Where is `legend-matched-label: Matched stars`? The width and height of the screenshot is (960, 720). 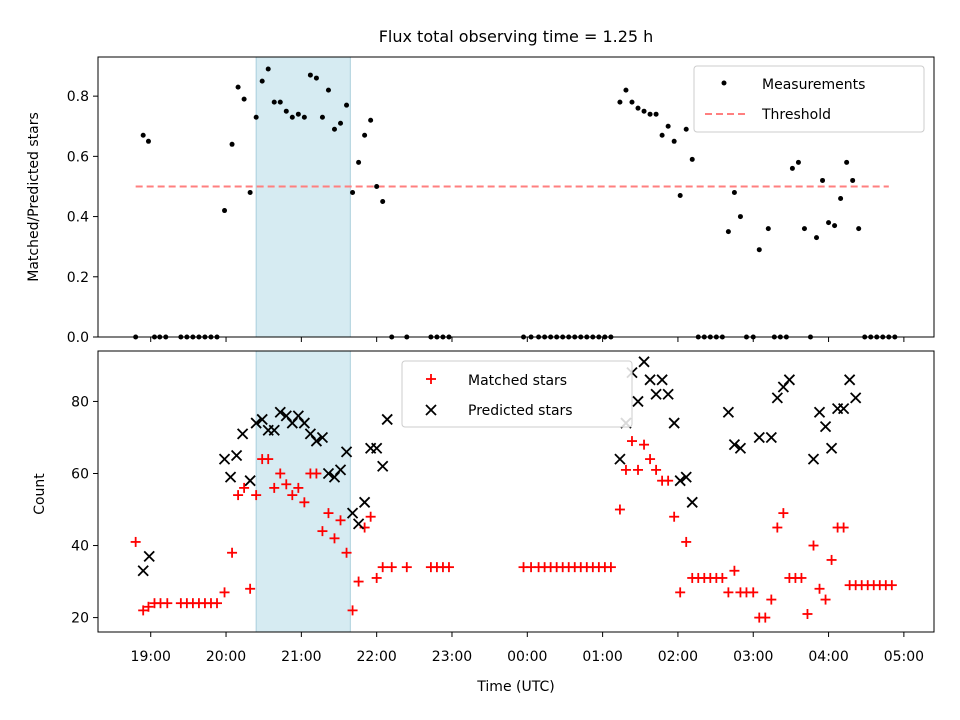
legend-matched-label: Matched stars is located at coordinates (517, 381).